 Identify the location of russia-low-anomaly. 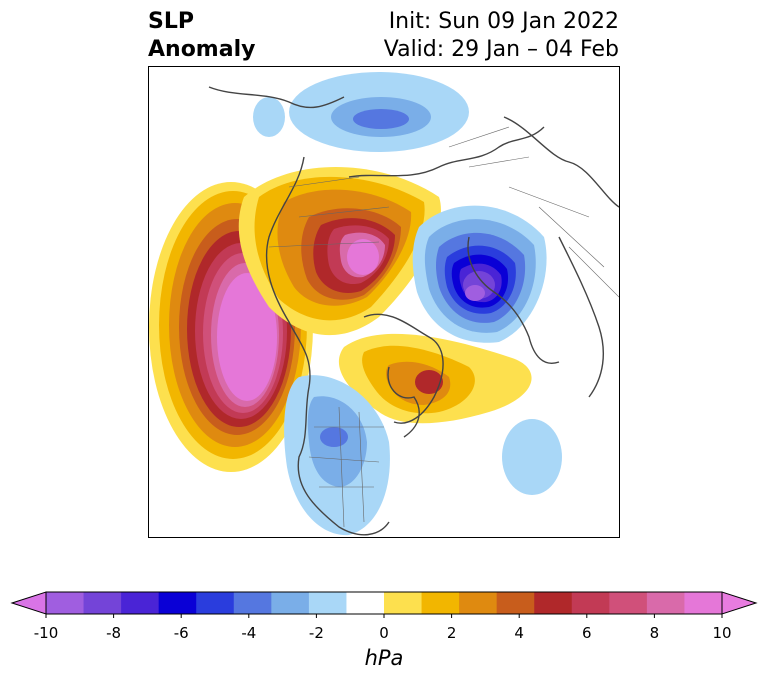
(361, 112).